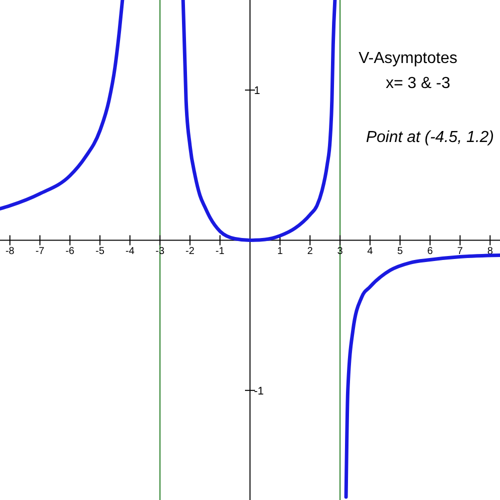 The width and height of the screenshot is (500, 500). I want to click on x-tick-label: -5, so click(100, 252).